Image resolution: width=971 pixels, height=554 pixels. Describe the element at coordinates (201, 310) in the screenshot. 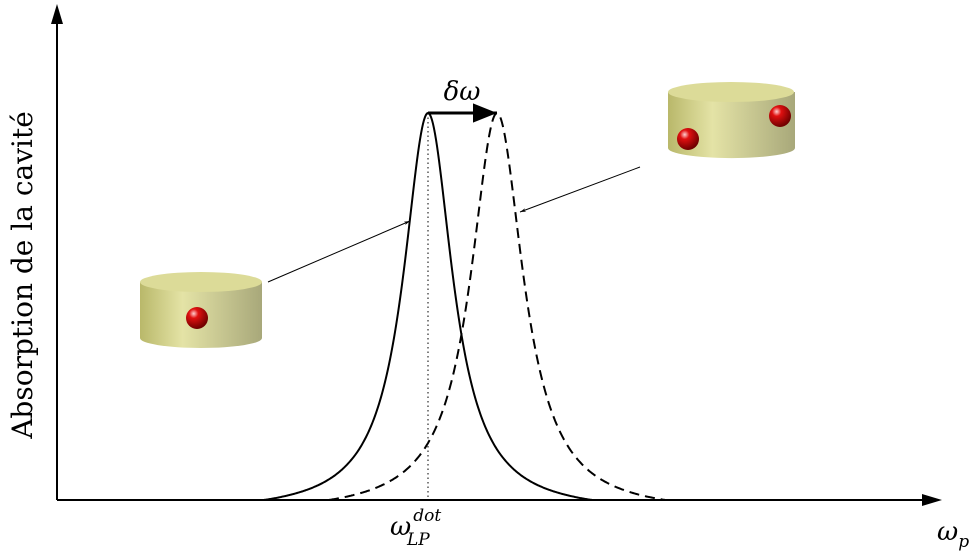

I see `cavity-one-dot` at that location.